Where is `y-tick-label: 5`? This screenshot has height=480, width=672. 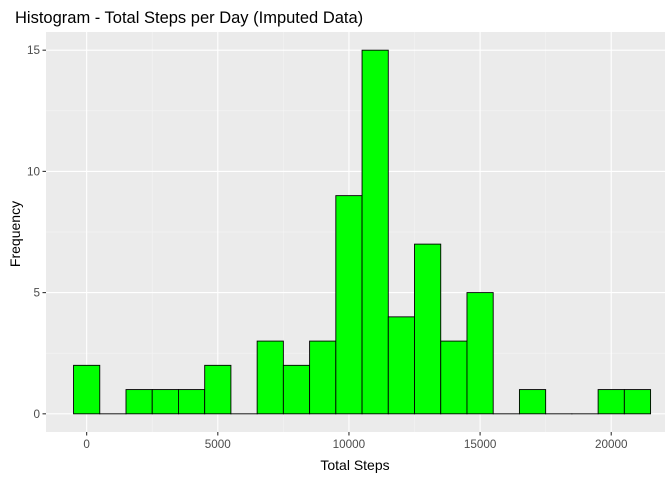
y-tick-label: 5 is located at coordinates (36, 293).